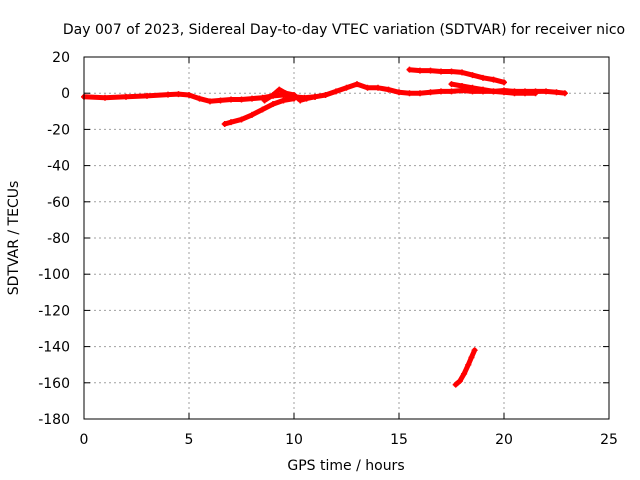  I want to click on y-tick-label: -140, so click(54, 348).